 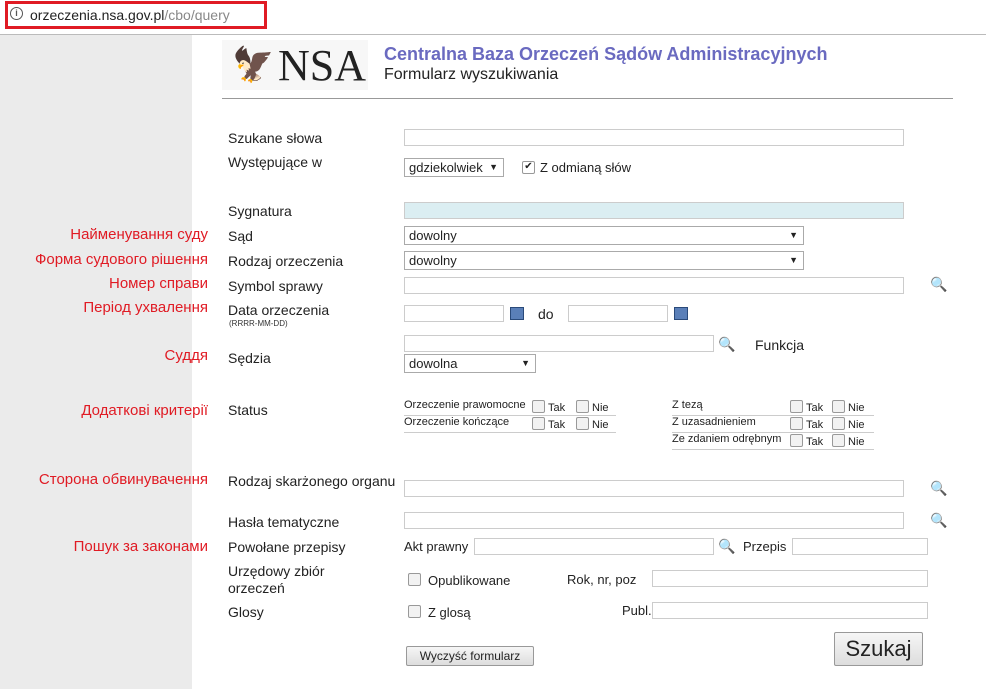 I want to click on label-occurs-in: Występujące w, so click(x=275, y=162).